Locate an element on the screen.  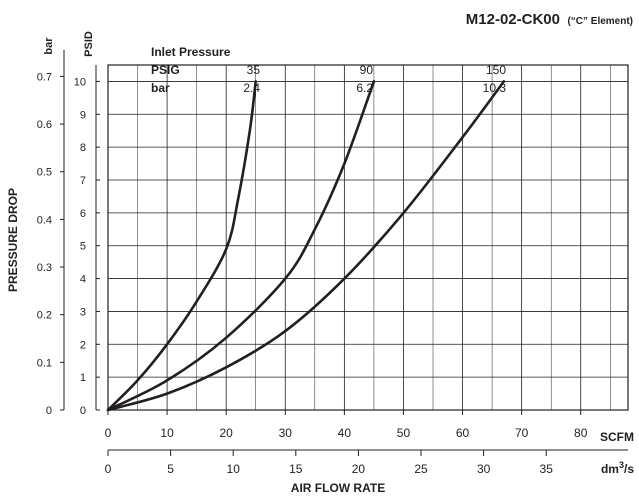
bar-tick-label: 0.3 is located at coordinates (44, 268).